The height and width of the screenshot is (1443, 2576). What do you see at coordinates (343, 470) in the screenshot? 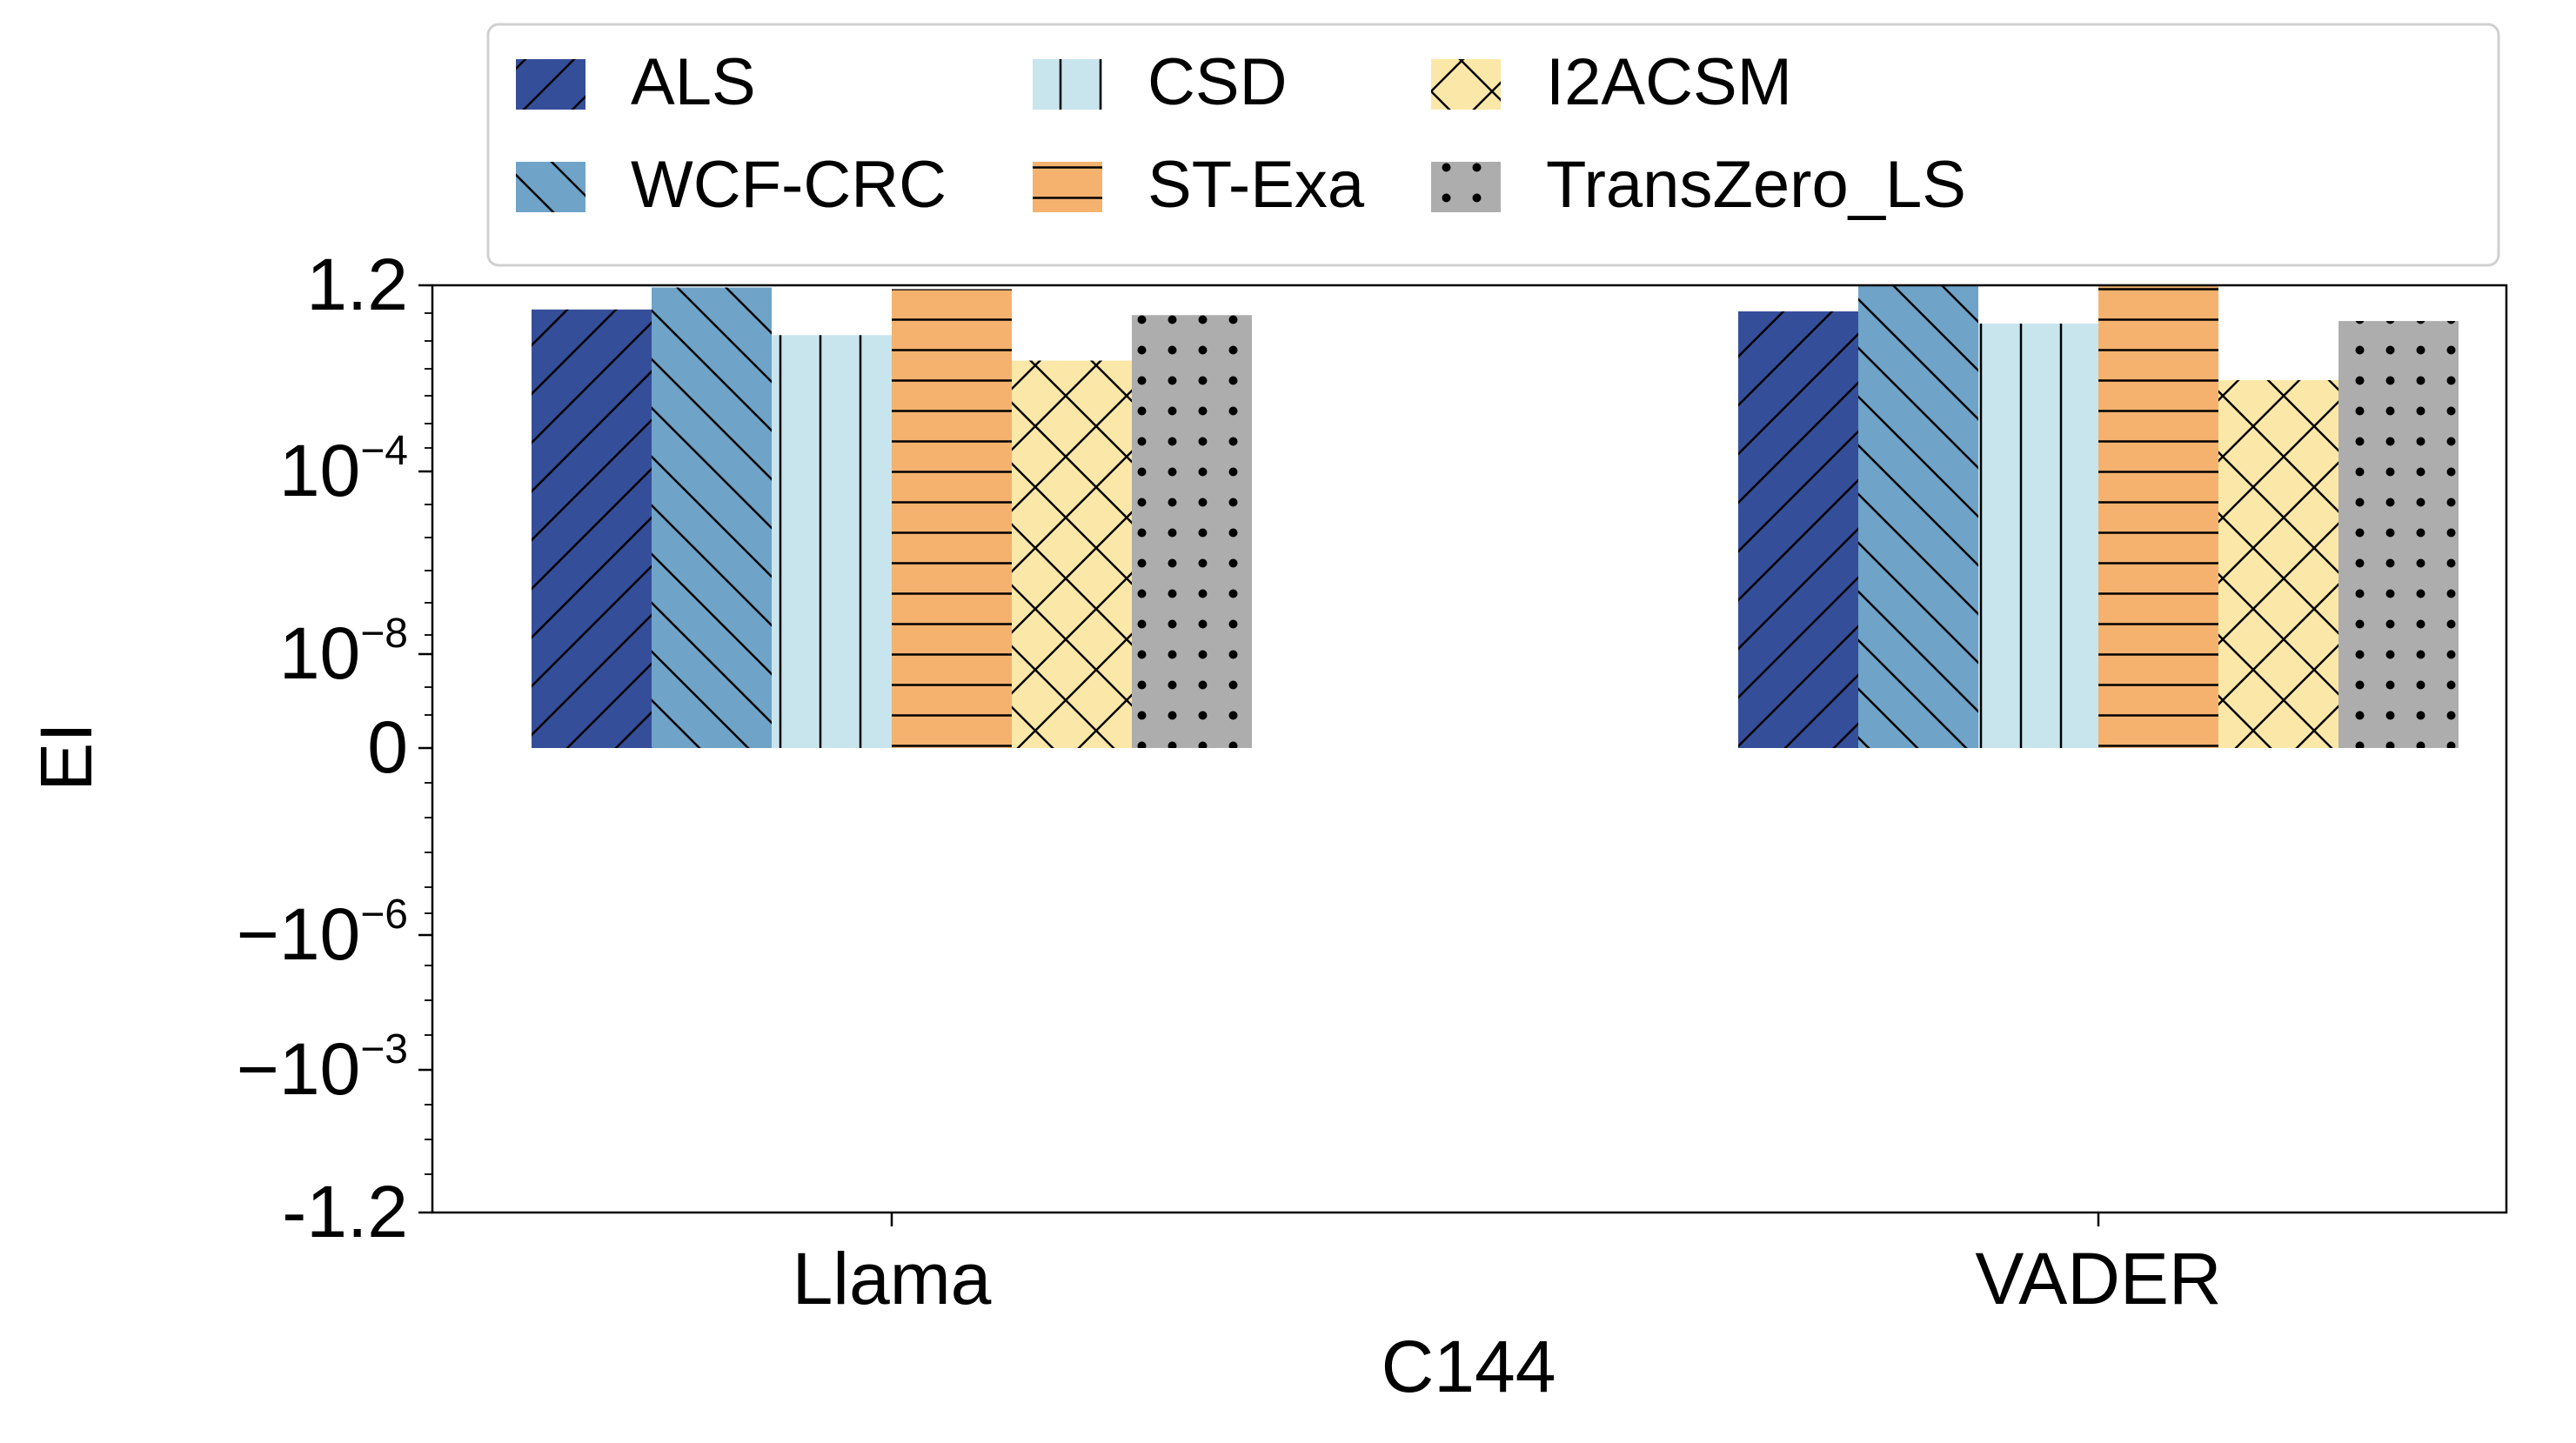
I see `y-tick-label: 10⁻⁴` at bounding box center [343, 470].